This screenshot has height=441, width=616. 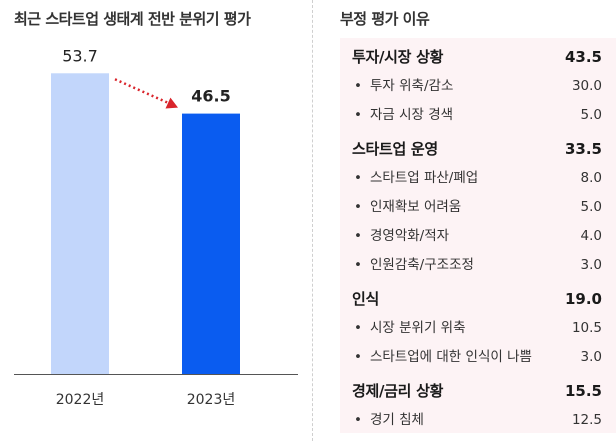 I want to click on item-label: • 시장 분위기 위축, so click(x=410, y=328).